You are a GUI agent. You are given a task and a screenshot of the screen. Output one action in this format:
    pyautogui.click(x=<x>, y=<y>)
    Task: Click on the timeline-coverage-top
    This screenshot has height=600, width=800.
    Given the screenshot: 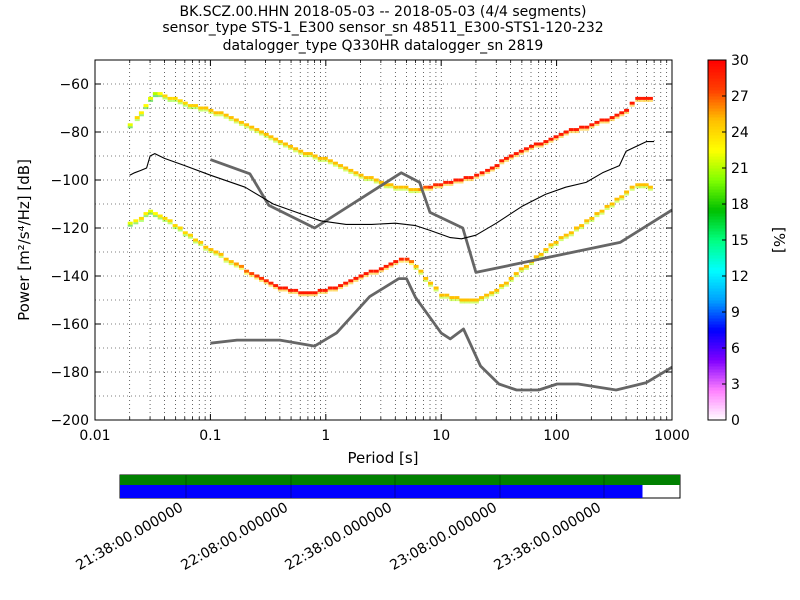 What is the action you would take?
    pyautogui.click(x=400, y=480)
    